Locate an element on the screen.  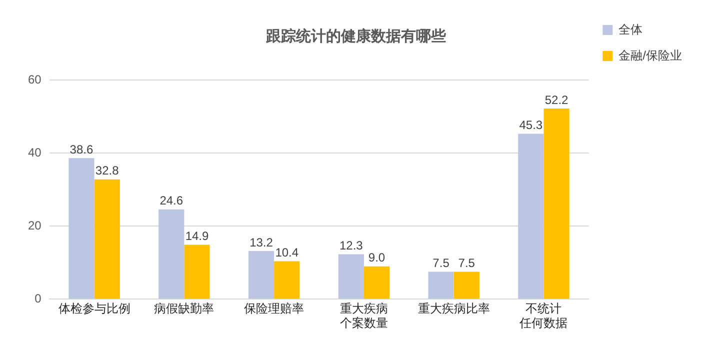
text: 10.4 is located at coordinates (287, 253).